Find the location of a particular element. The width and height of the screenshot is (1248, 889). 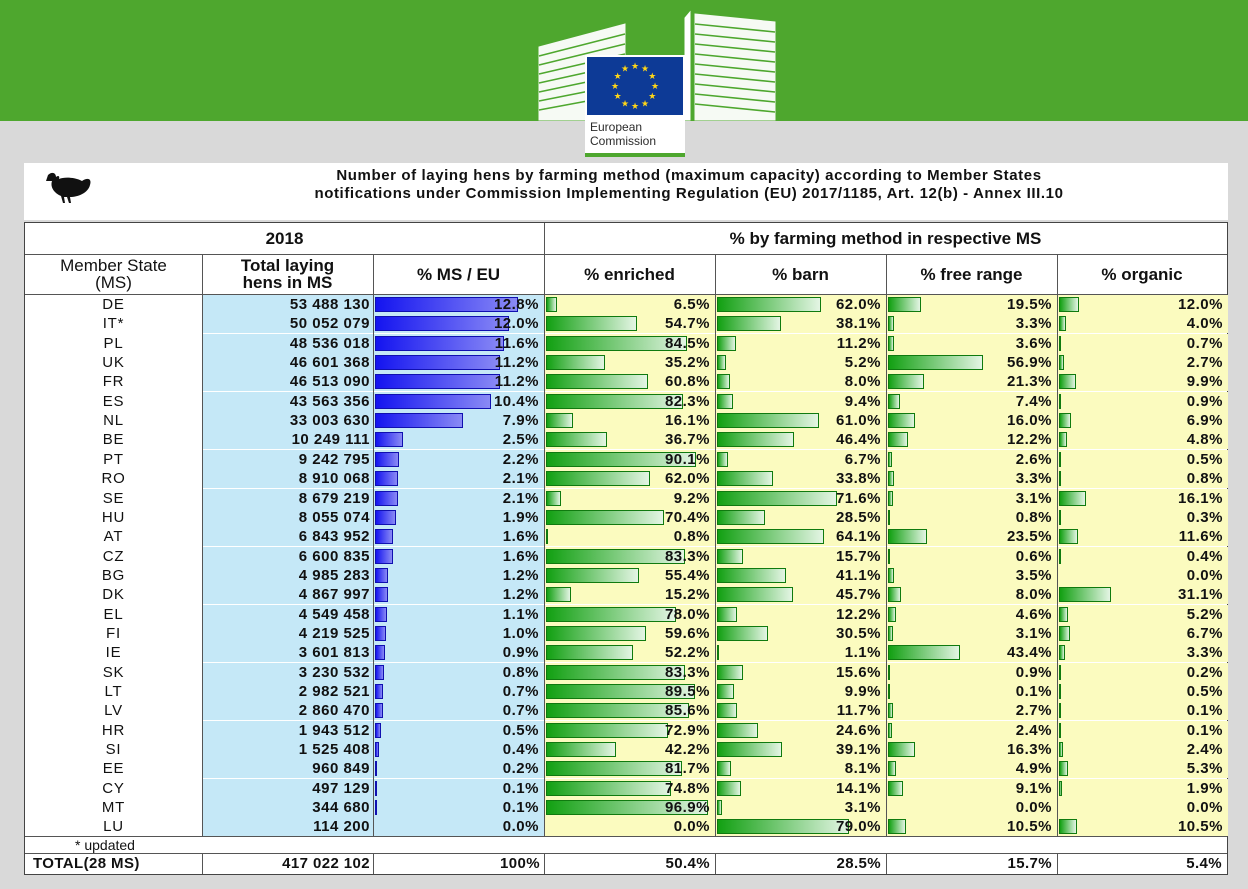

free-range-cell: 9.1% is located at coordinates (971, 788).